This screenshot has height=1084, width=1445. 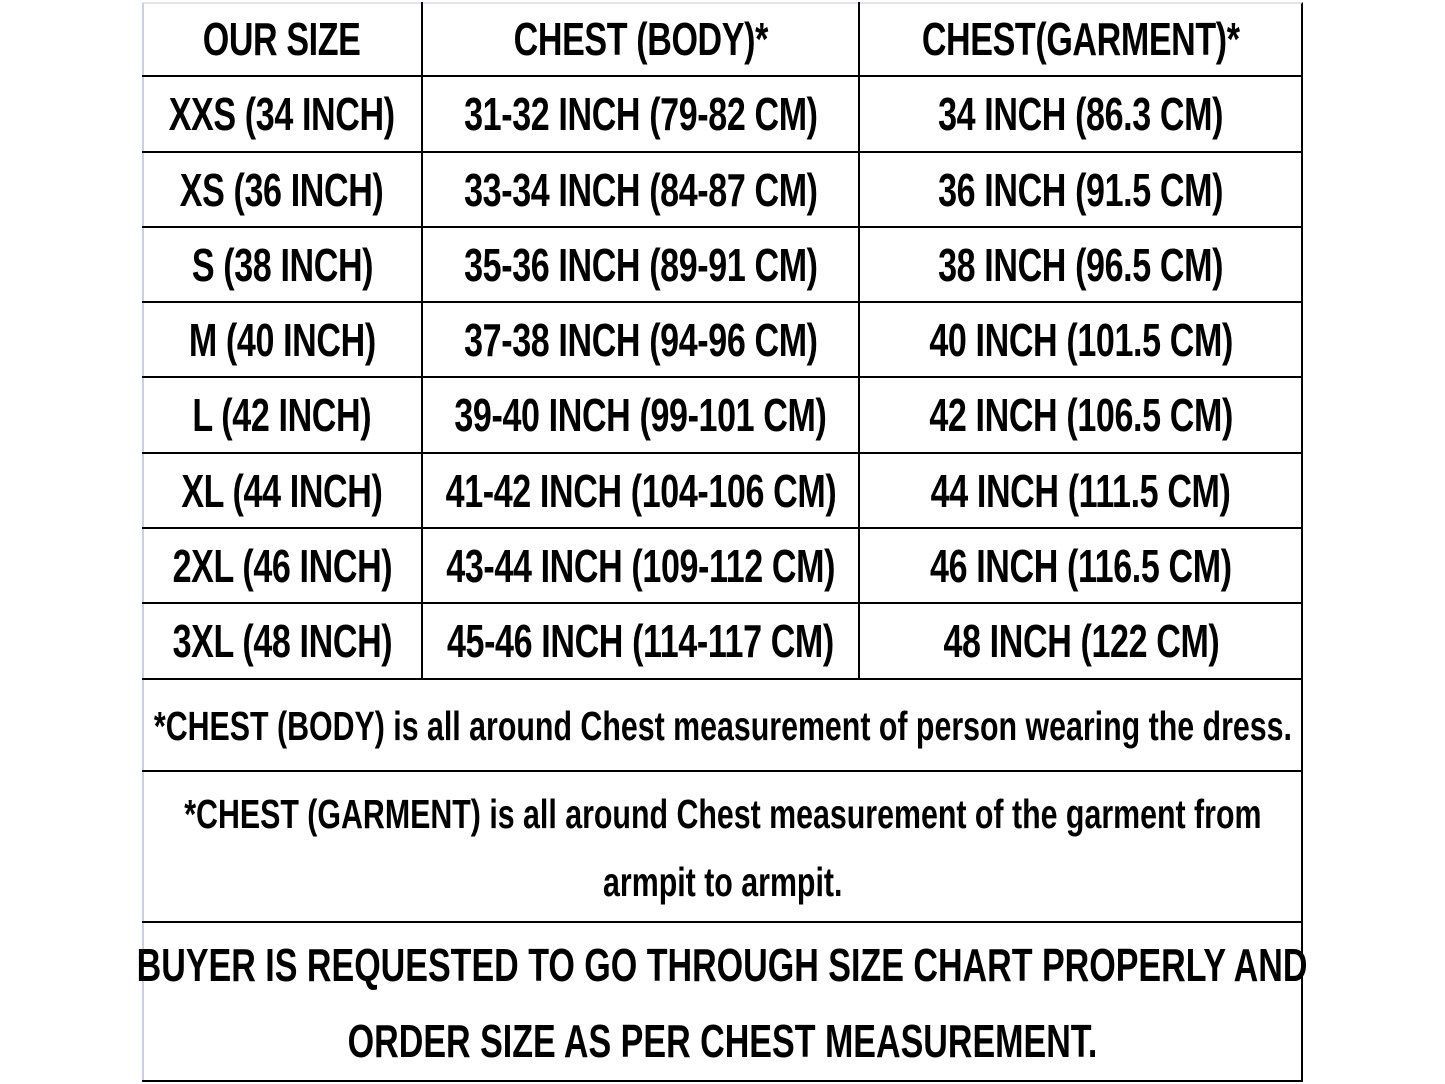 I want to click on table-cell: 35-36 INCH (89-91 CM), so click(x=640, y=264).